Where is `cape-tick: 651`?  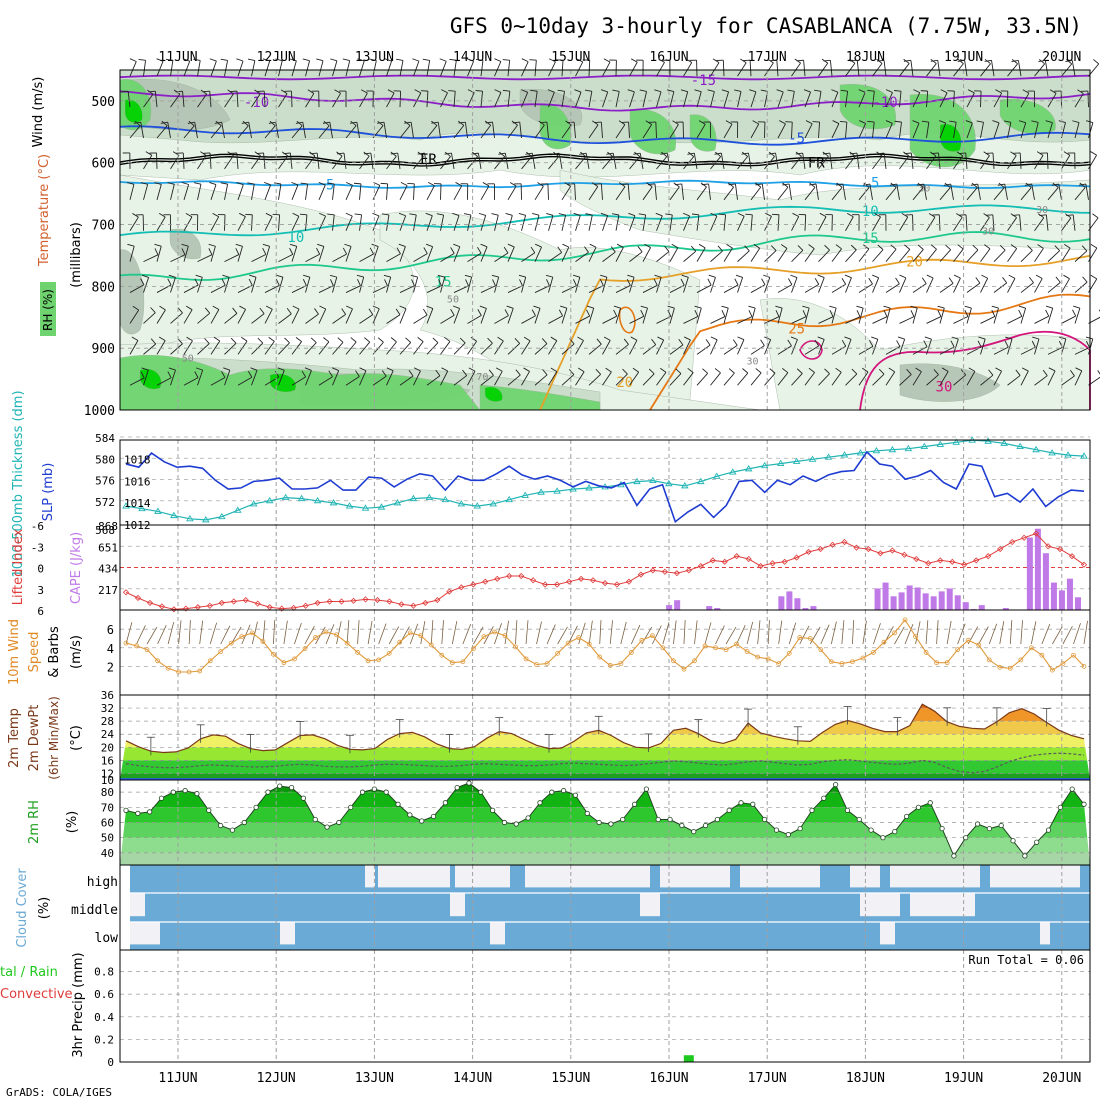
cape-tick: 651 is located at coordinates (108, 547).